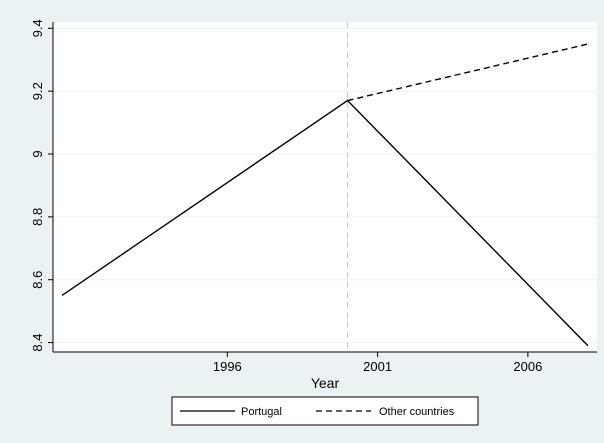 This screenshot has width=604, height=443. I want to click on x-tick-label-2: 2006, so click(527, 366).